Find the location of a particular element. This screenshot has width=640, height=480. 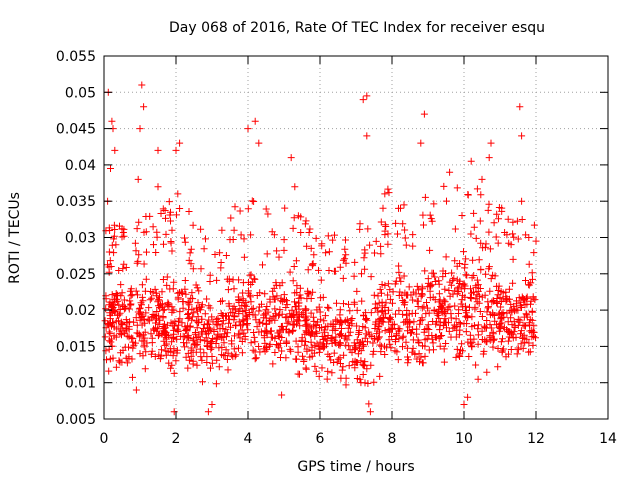

y-axis-title: ROTI / TECUs is located at coordinates (15, 238).